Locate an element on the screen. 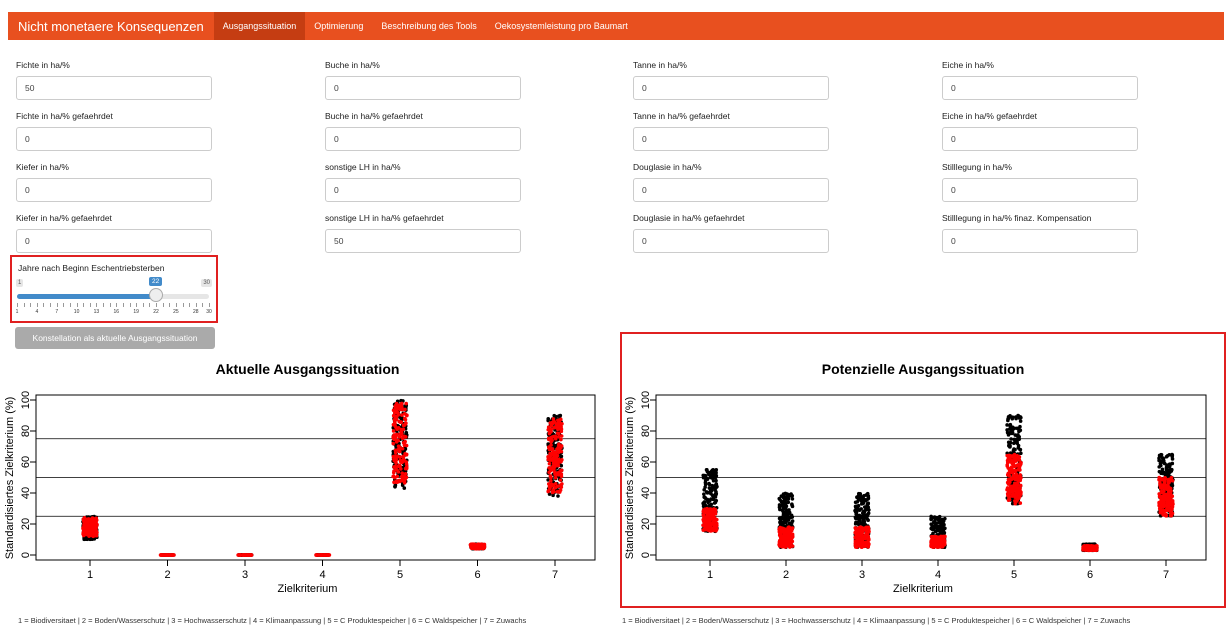 The height and width of the screenshot is (635, 1232). field-3: Eiche in ha/% 0 is located at coordinates (1040, 80).